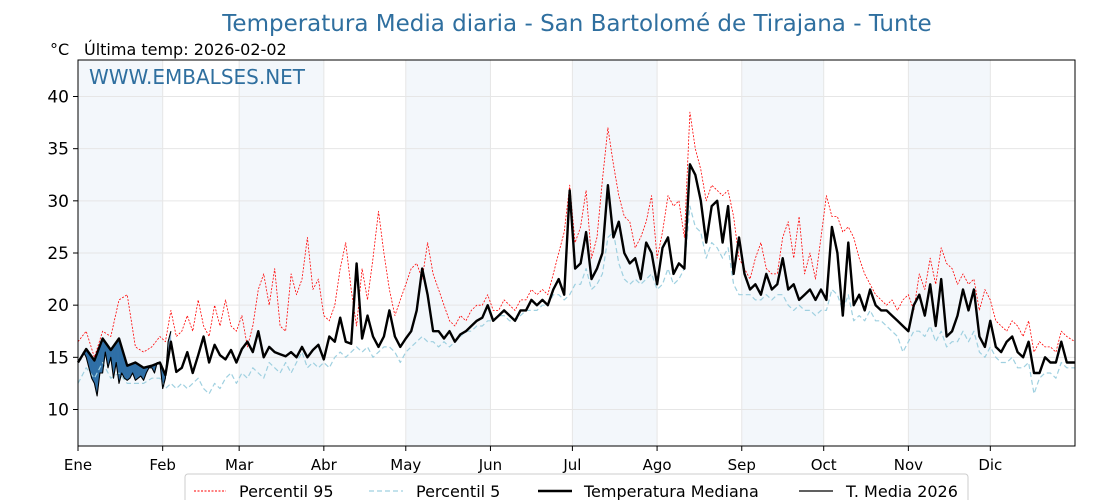  I want to click on watermark: WWW.EMBALSES.NET, so click(197, 77).